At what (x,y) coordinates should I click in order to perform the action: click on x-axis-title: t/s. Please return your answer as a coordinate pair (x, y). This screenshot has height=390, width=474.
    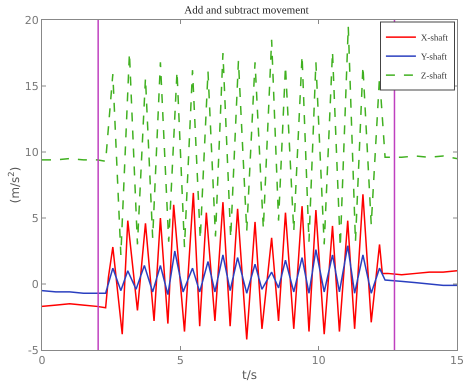
    Looking at the image, I should click on (249, 375).